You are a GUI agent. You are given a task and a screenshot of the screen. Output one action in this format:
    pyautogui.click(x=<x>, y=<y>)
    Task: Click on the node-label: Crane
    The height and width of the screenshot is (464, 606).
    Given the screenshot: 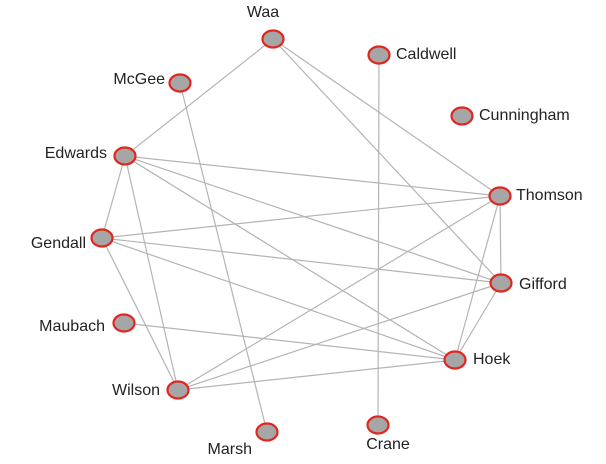 What is the action you would take?
    pyautogui.click(x=388, y=444)
    